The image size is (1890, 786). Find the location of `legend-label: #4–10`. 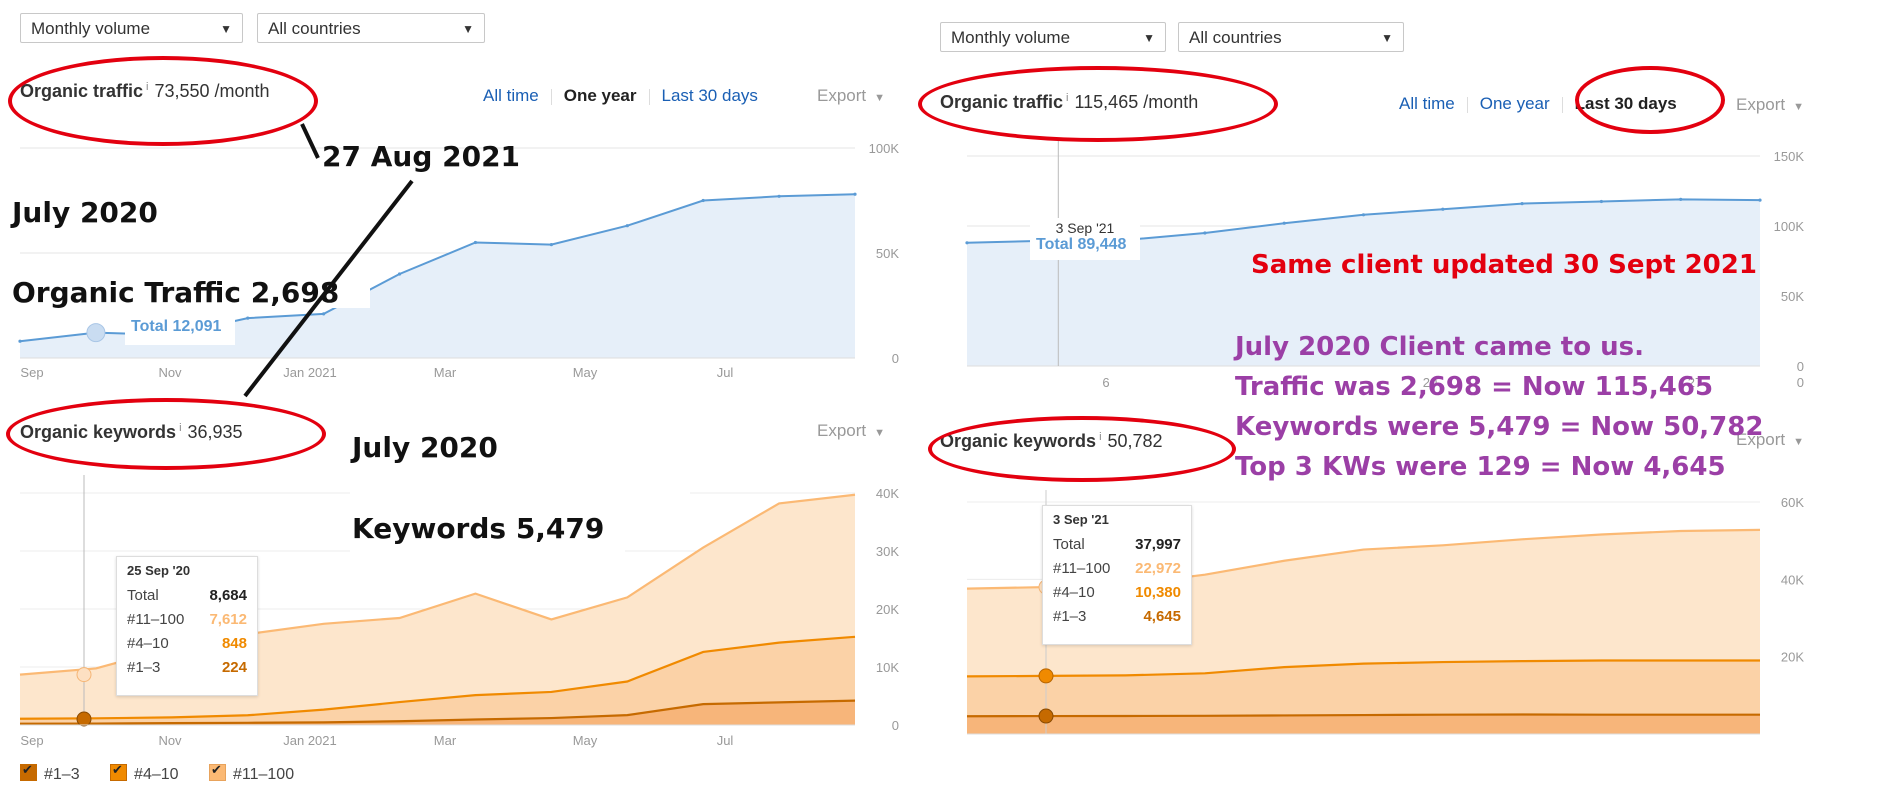

legend-label: #4–10 is located at coordinates (156, 774).